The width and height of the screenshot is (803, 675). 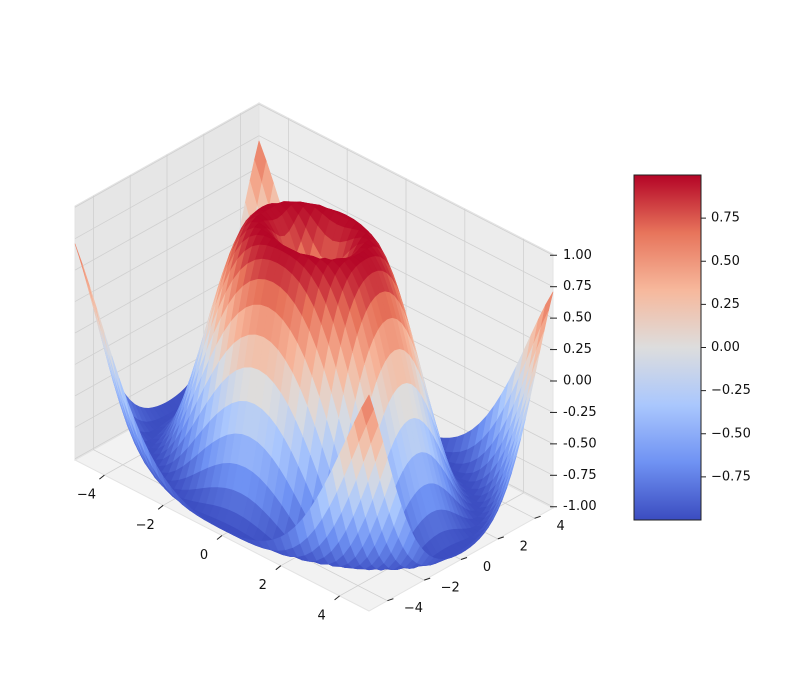 I want to click on colorbar-tick-label: −0.25, so click(x=731, y=390).